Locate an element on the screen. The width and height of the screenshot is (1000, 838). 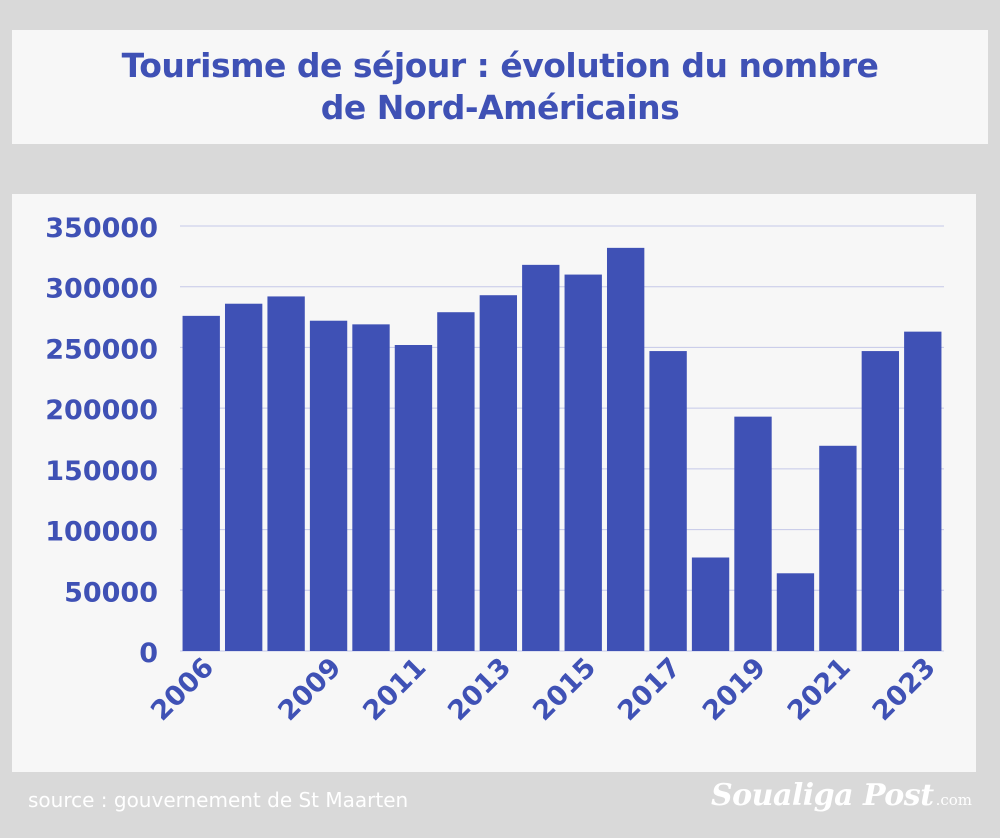
bar-2007 is located at coordinates (243, 477).